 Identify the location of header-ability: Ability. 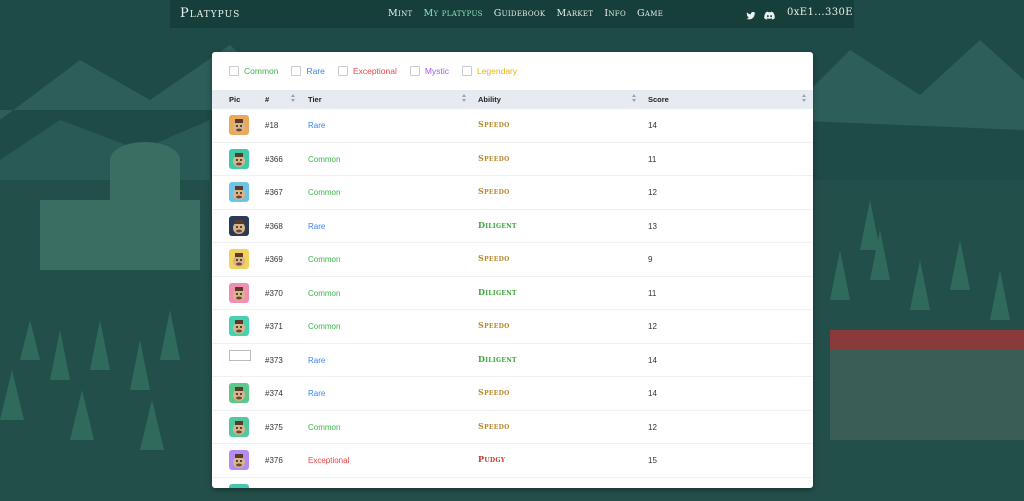
(489, 99).